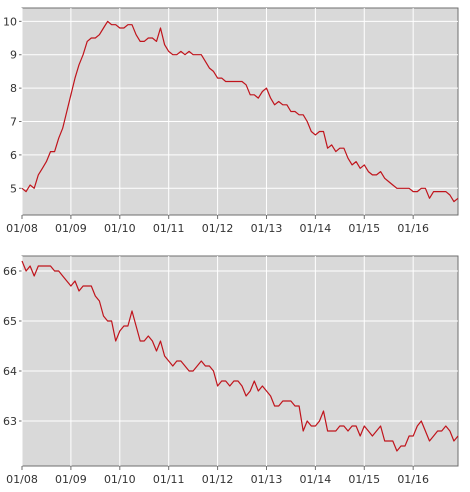 This screenshot has width=470, height=492. What do you see at coordinates (13, 122) in the screenshot?
I see `y-tick-label: 7` at bounding box center [13, 122].